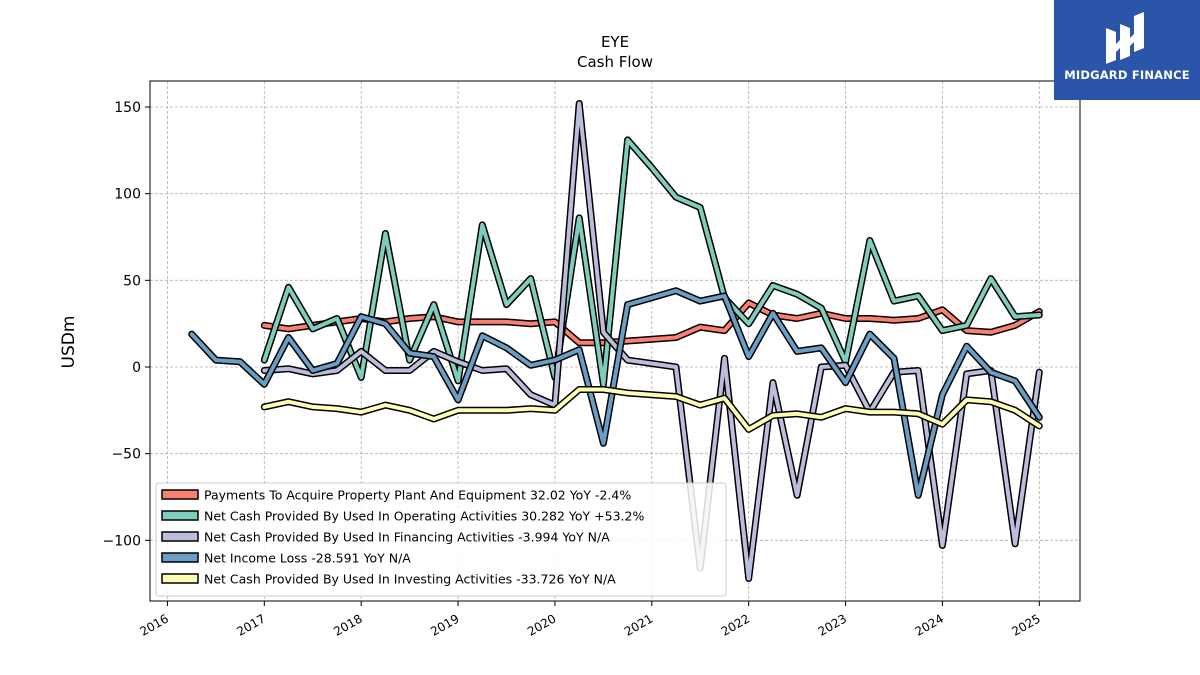 This screenshot has height=675, width=1200. What do you see at coordinates (832, 624) in the screenshot?
I see `x-tick-label: 2023` at bounding box center [832, 624].